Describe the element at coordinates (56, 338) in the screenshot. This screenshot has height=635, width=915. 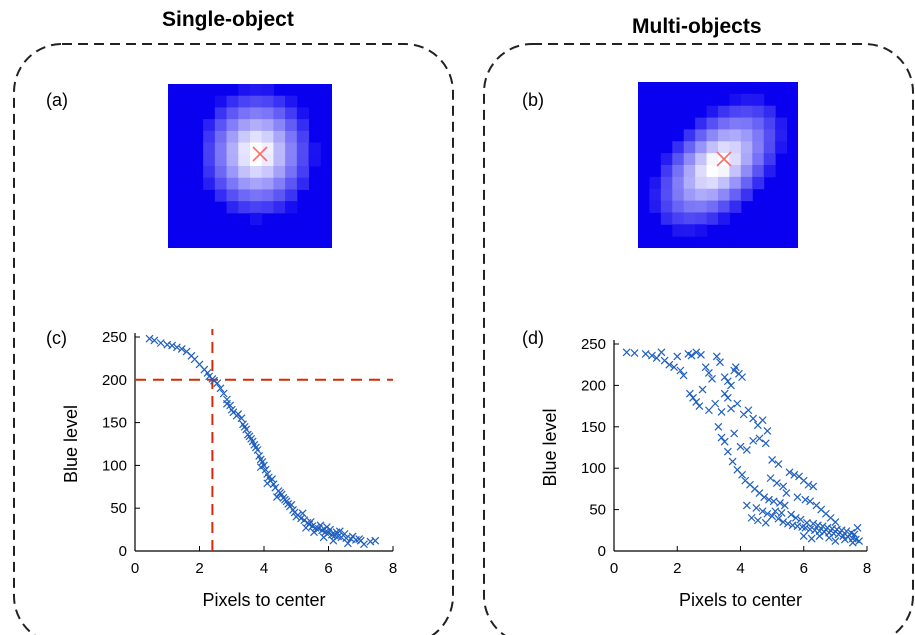
I see `label-c: (c)` at that location.